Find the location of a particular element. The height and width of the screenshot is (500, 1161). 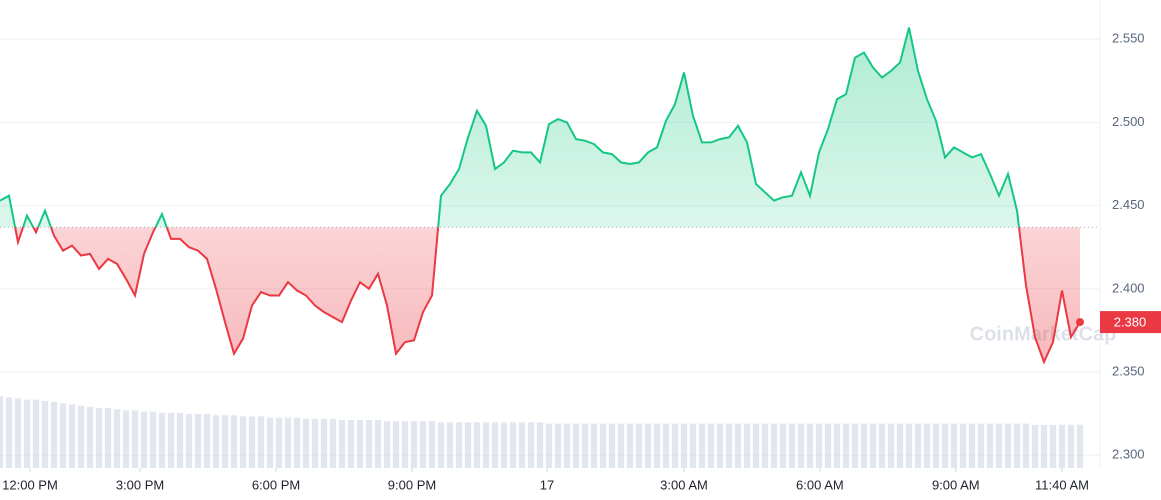

price-badge is located at coordinates (1130, 322).